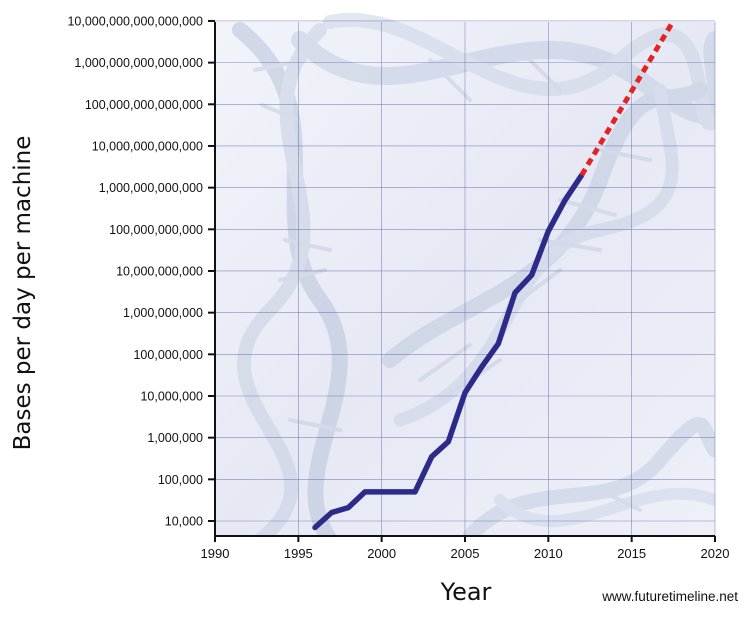 The width and height of the screenshot is (750, 617). What do you see at coordinates (147, 146) in the screenshot?
I see `y-tick-label: 10,000,000,000,000` at bounding box center [147, 146].